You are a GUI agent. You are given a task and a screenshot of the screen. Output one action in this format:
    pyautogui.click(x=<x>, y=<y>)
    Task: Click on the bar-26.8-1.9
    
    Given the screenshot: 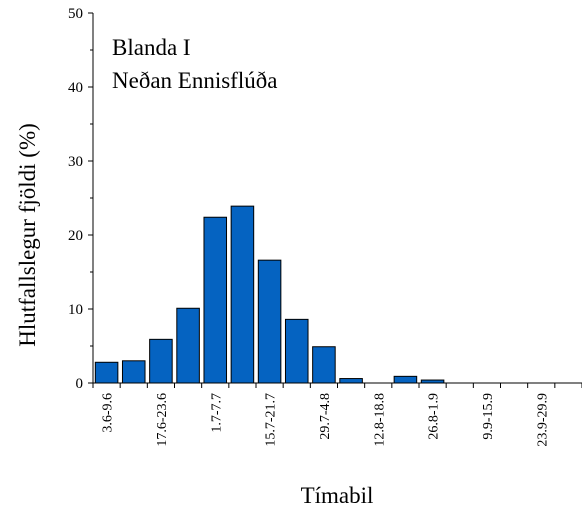 What is the action you would take?
    pyautogui.click(x=432, y=381)
    